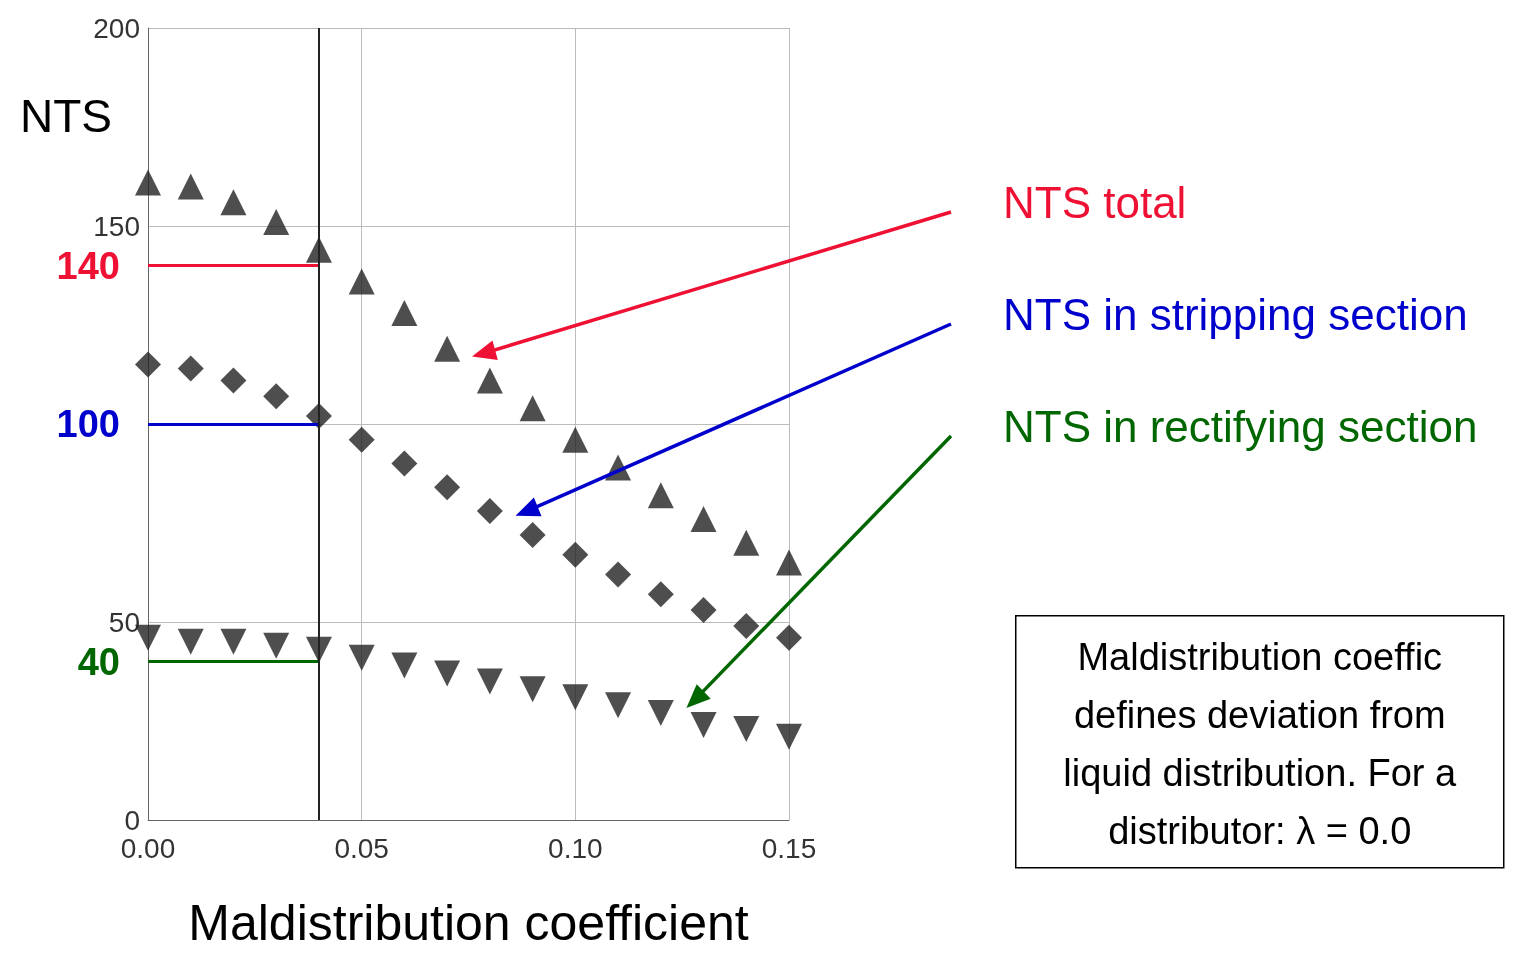  Describe the element at coordinates (1240, 426) in the screenshot. I see `text: NTS in rectifying section` at that location.